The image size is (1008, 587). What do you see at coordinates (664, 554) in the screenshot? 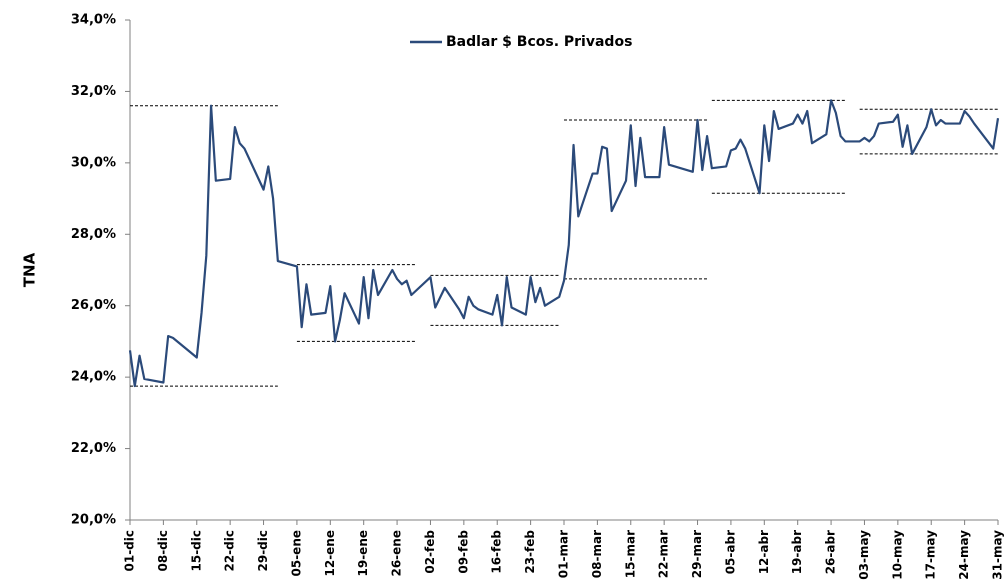
I see `x-tick-label: 22-mar` at bounding box center [664, 554].